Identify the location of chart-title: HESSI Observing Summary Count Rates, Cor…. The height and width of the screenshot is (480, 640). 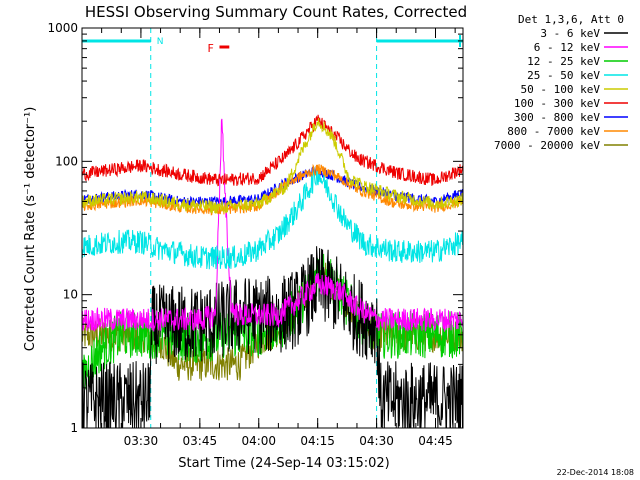
(276, 12).